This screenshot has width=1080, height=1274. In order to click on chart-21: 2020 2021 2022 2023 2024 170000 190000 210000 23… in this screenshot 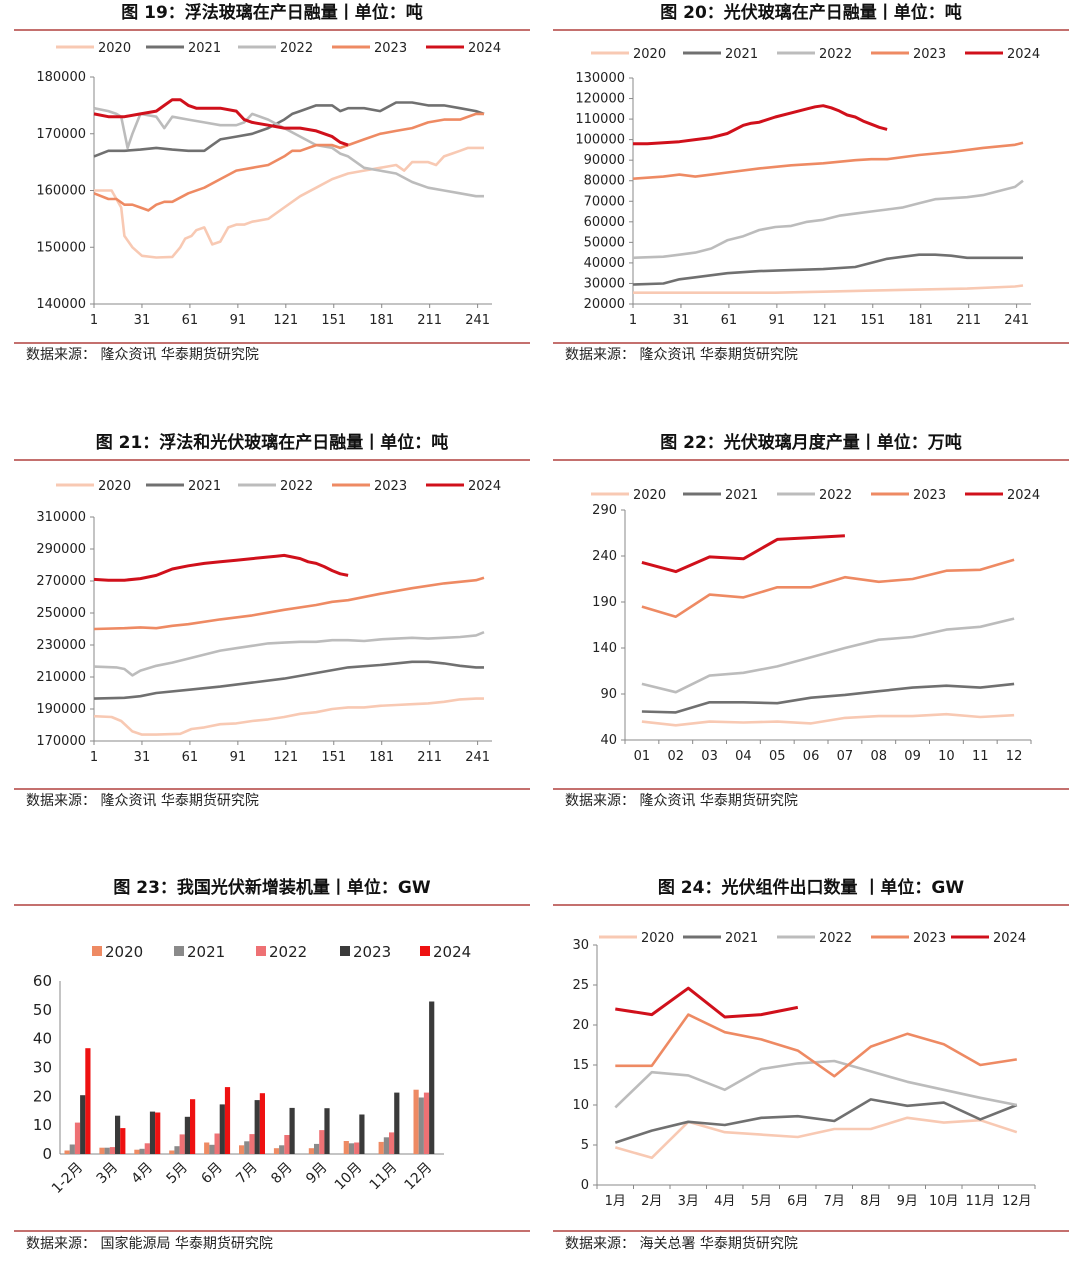, I will do `click(268, 622)`.